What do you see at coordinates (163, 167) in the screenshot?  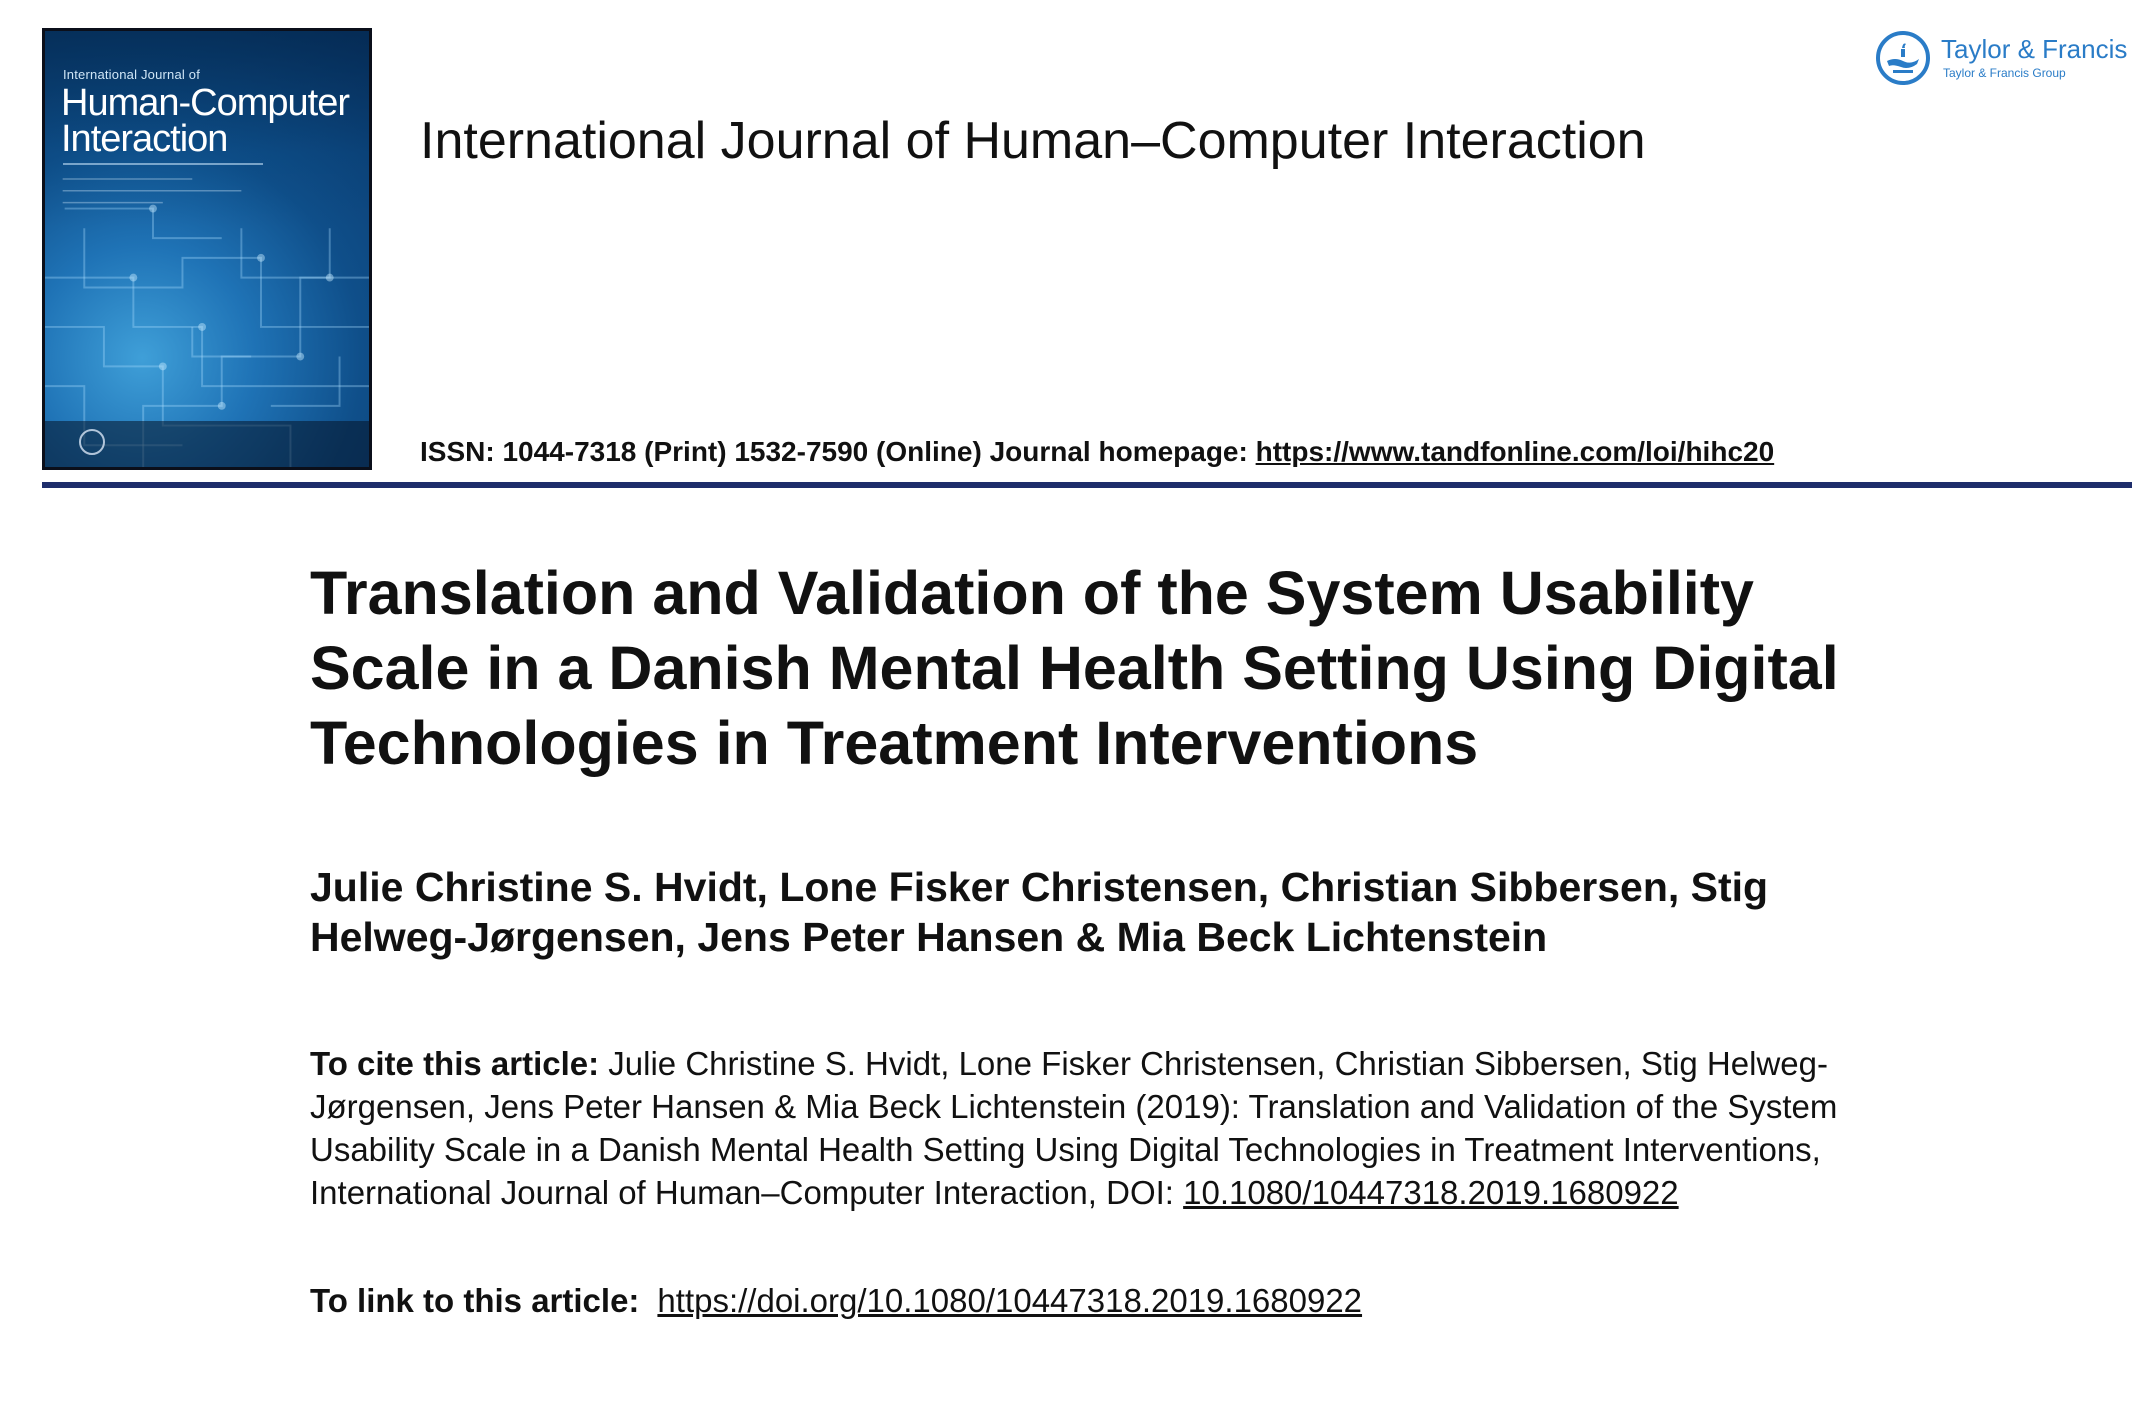 I see `cover-divider` at bounding box center [163, 167].